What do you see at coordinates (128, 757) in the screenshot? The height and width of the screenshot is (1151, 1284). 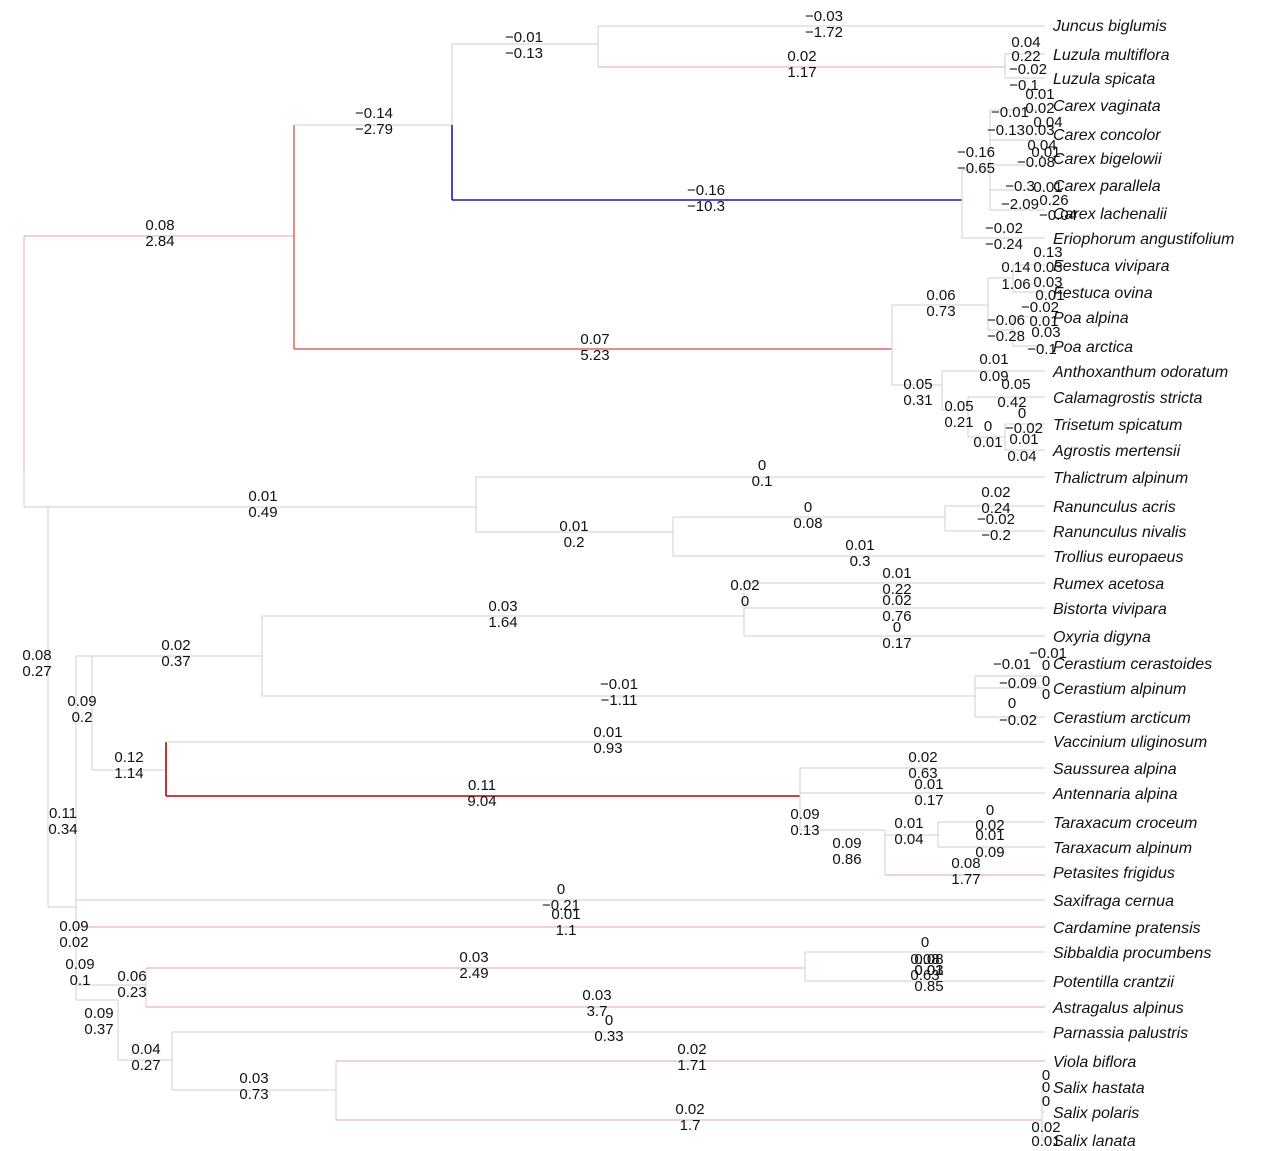 I see `branch-value-top: 0.12` at bounding box center [128, 757].